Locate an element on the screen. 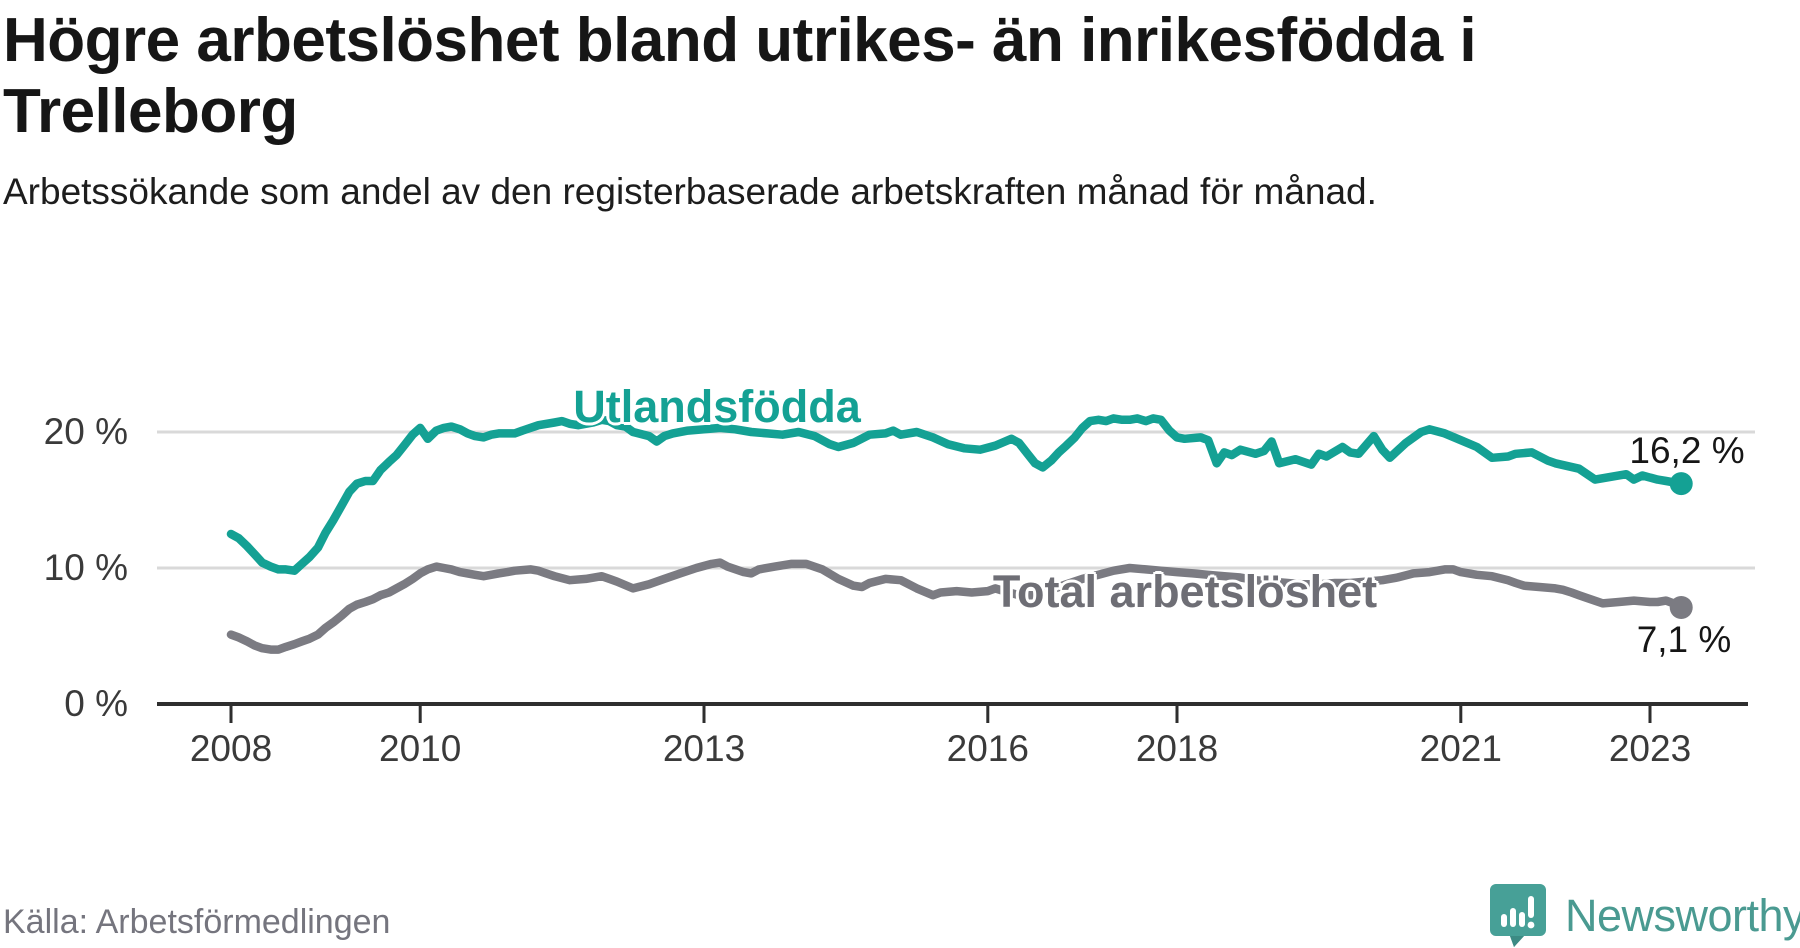 The height and width of the screenshot is (948, 1800). newsworthy-logo: Newsworthy is located at coordinates (1645, 916).